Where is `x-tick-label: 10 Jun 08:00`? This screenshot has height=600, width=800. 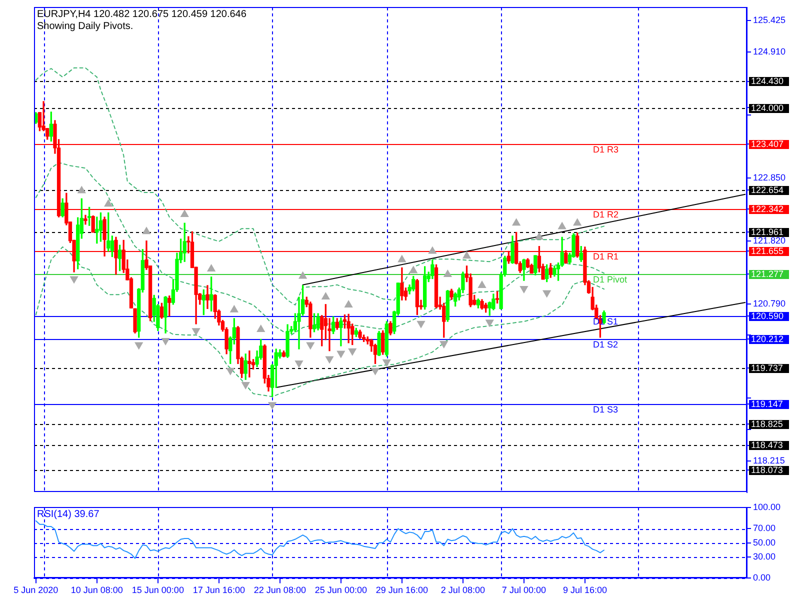
x-tick-label: 10 Jun 08:00 is located at coordinates (96, 590).